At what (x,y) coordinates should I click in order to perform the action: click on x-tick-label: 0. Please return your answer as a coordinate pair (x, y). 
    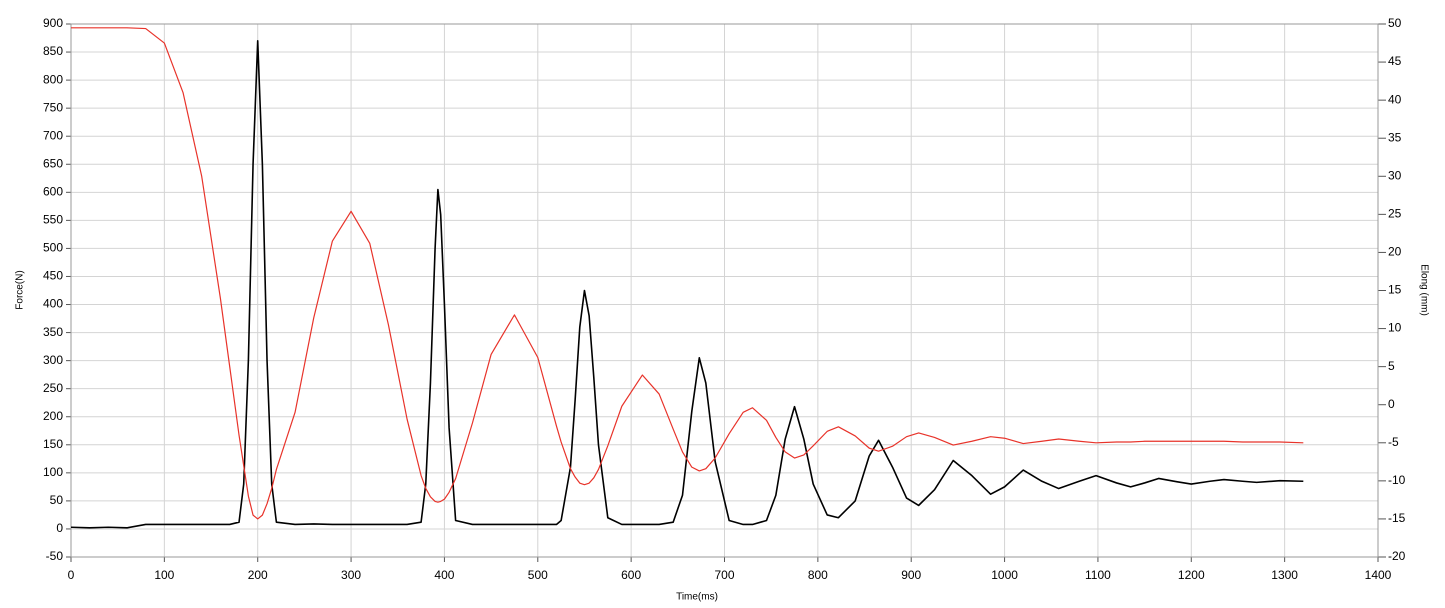
    Looking at the image, I should click on (71, 575).